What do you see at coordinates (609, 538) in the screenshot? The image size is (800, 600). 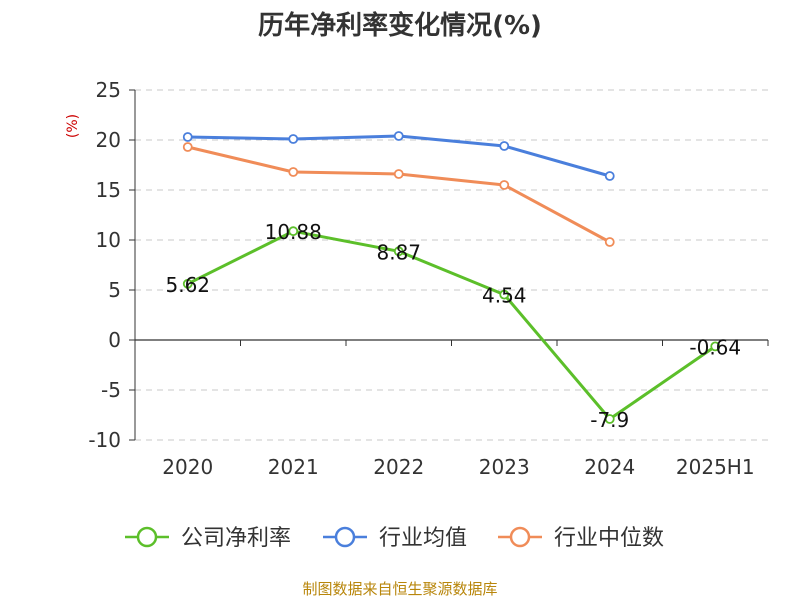 I see `legend-label: 行业中位数` at bounding box center [609, 538].